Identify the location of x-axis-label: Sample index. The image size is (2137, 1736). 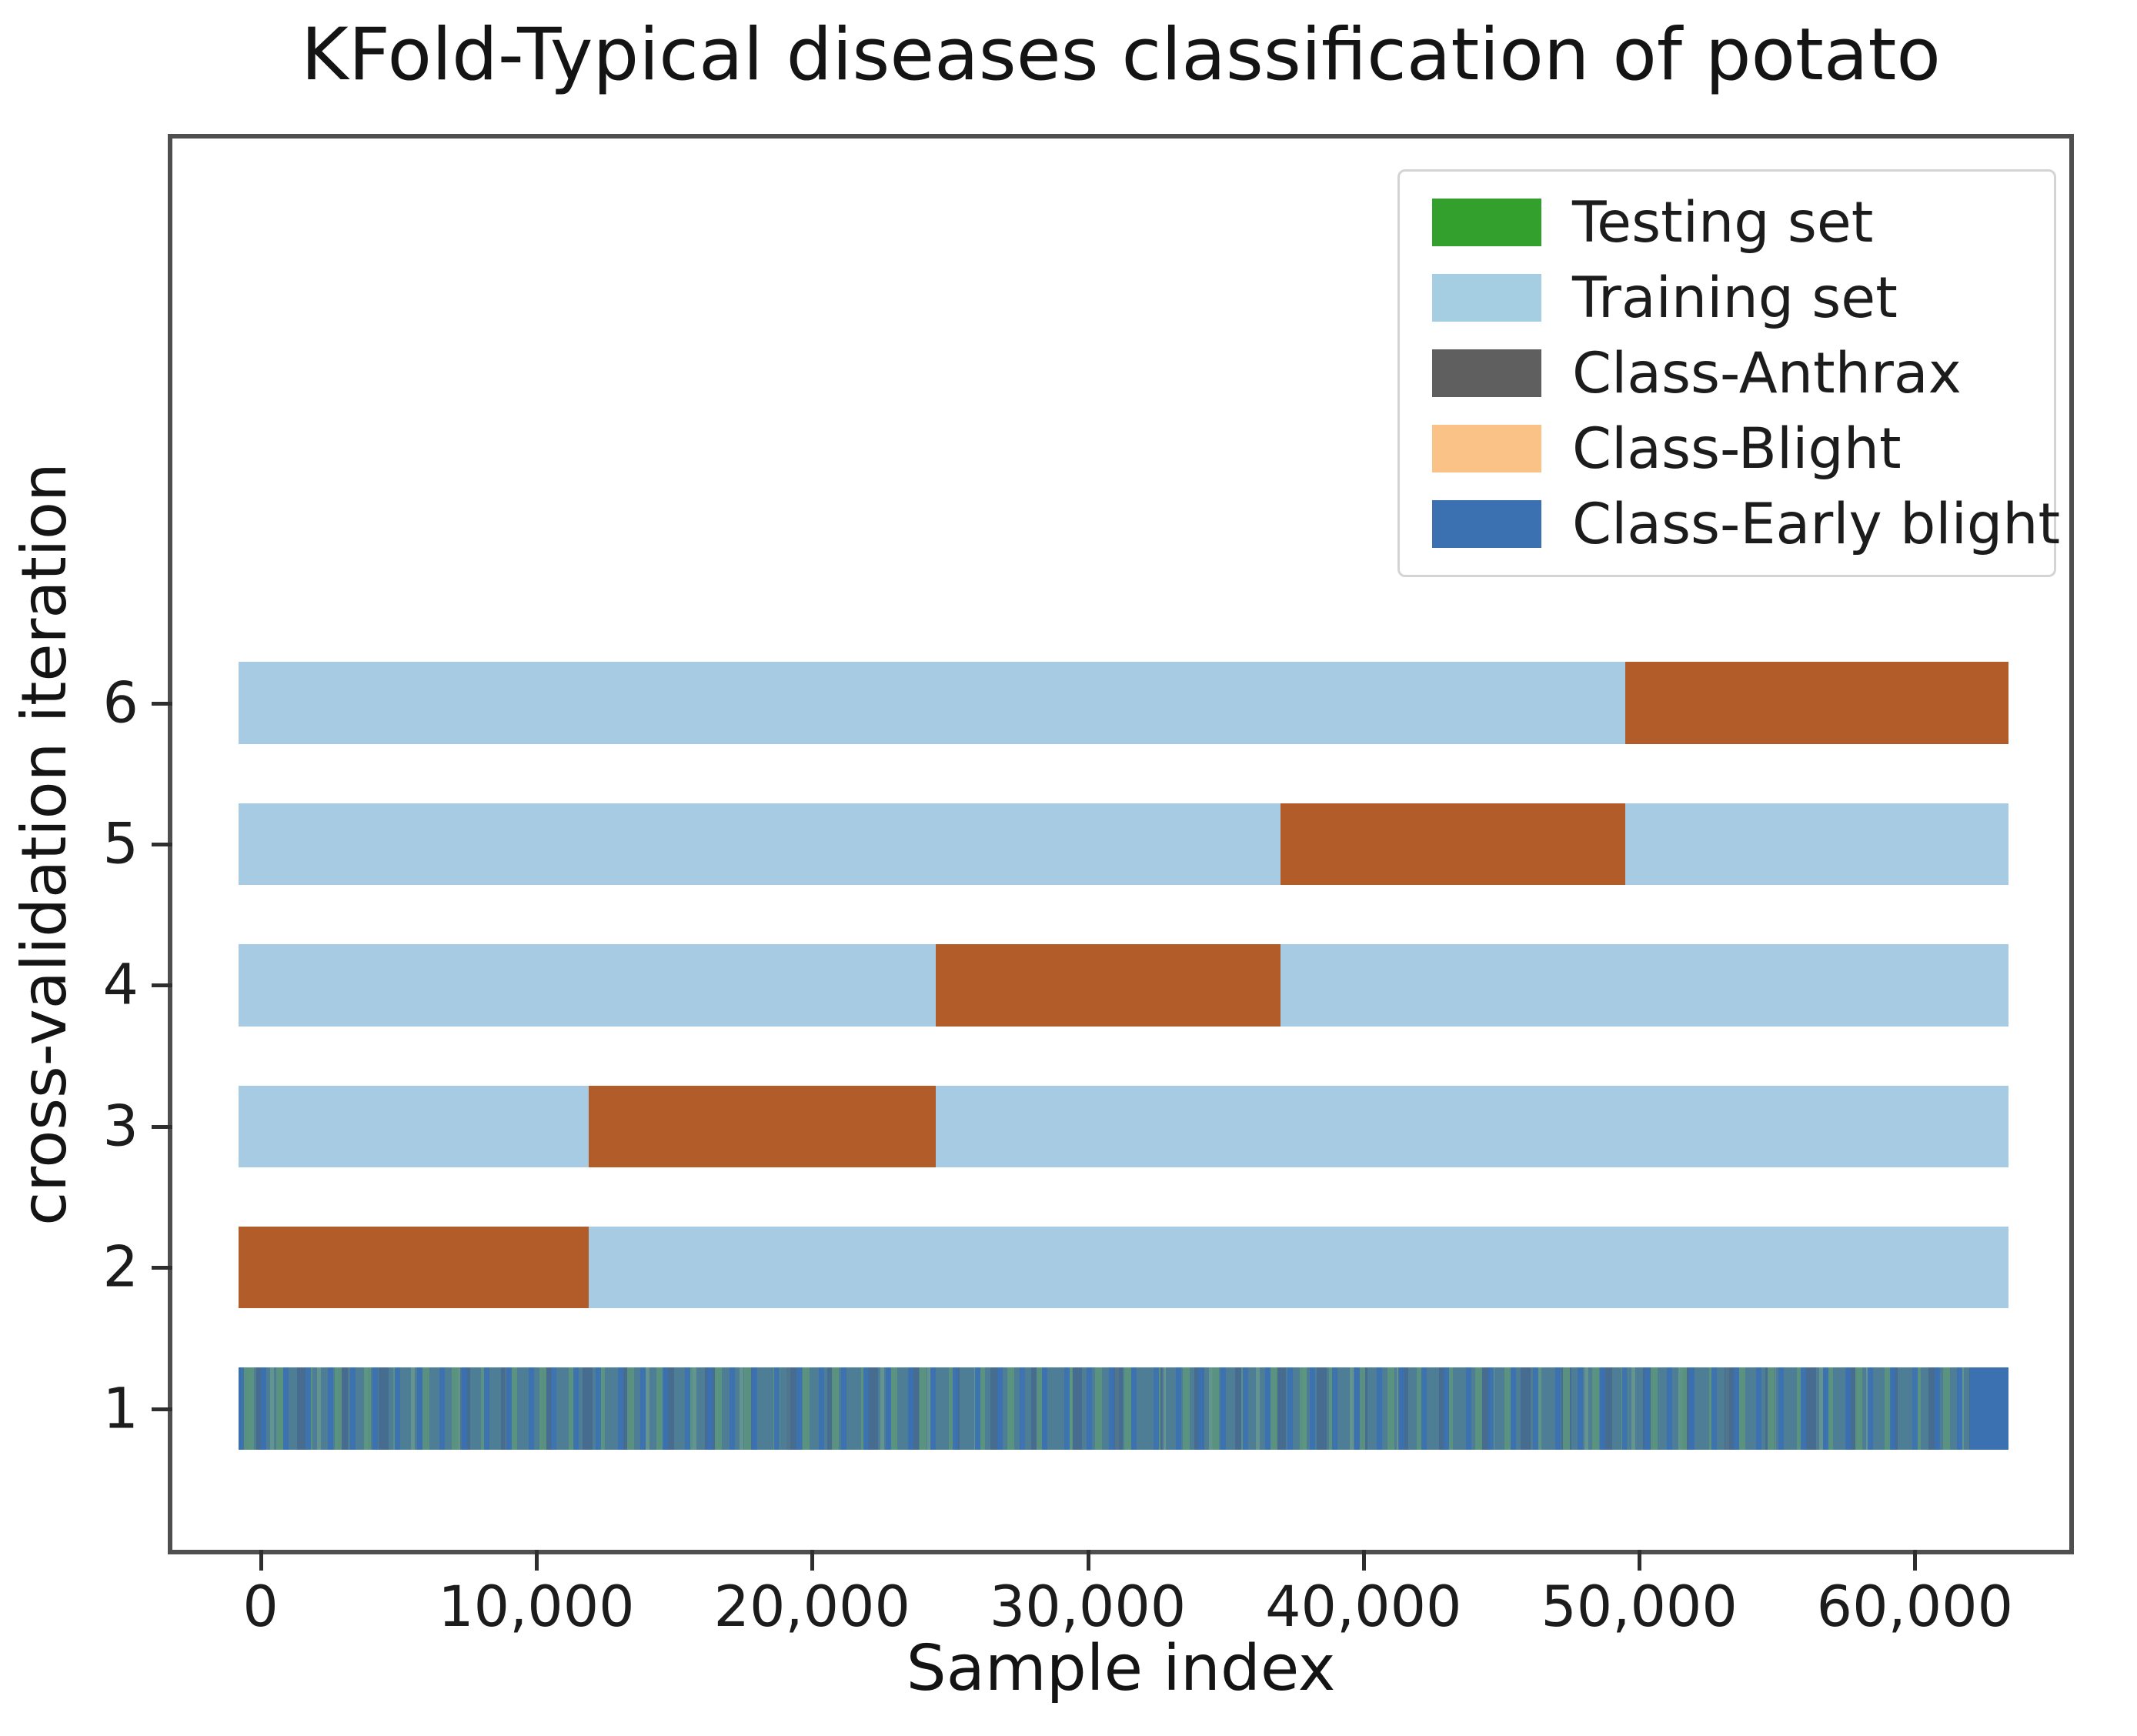
(1121, 1668).